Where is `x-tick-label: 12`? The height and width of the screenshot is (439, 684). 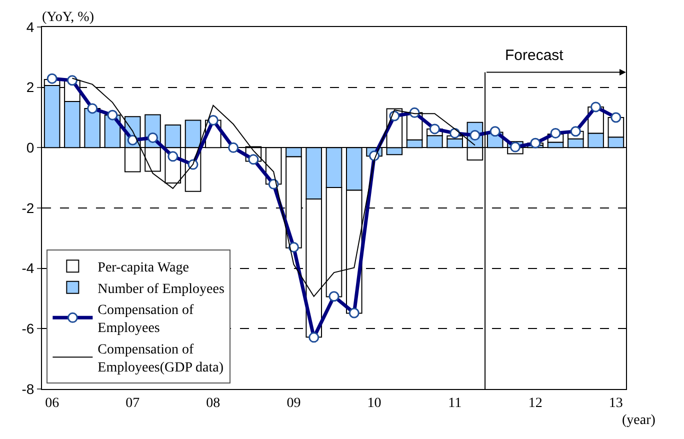
x-tick-label: 12 is located at coordinates (535, 403).